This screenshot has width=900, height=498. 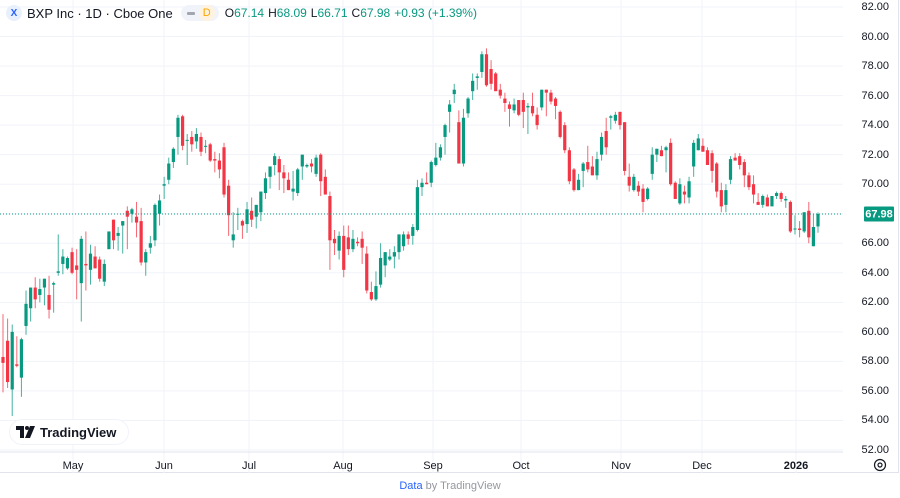 I want to click on price-tick-label: 56.00, so click(x=875, y=390).